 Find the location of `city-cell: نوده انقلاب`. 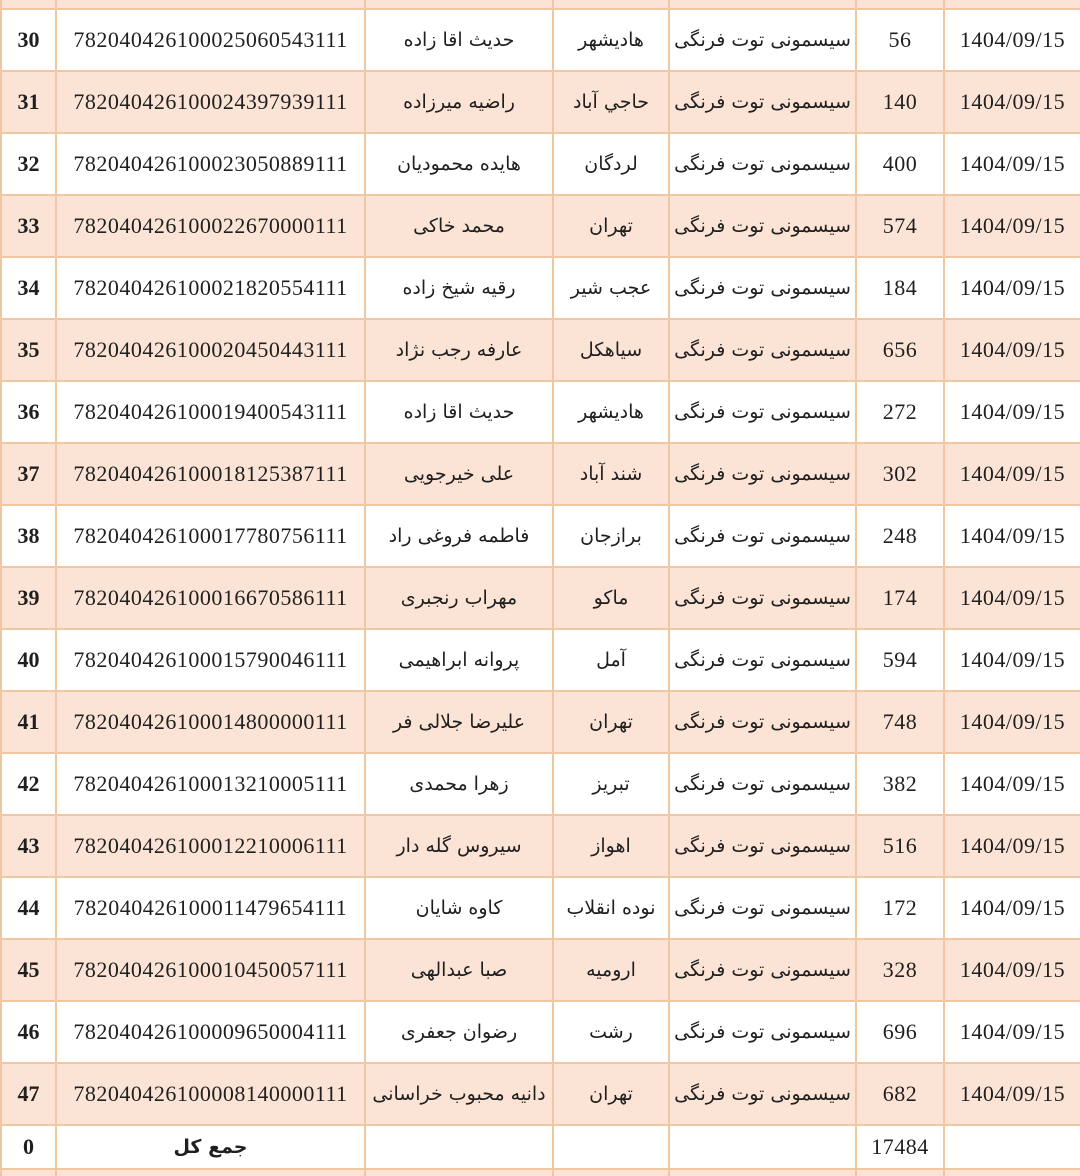

city-cell: نوده انقلاب is located at coordinates (611, 908).